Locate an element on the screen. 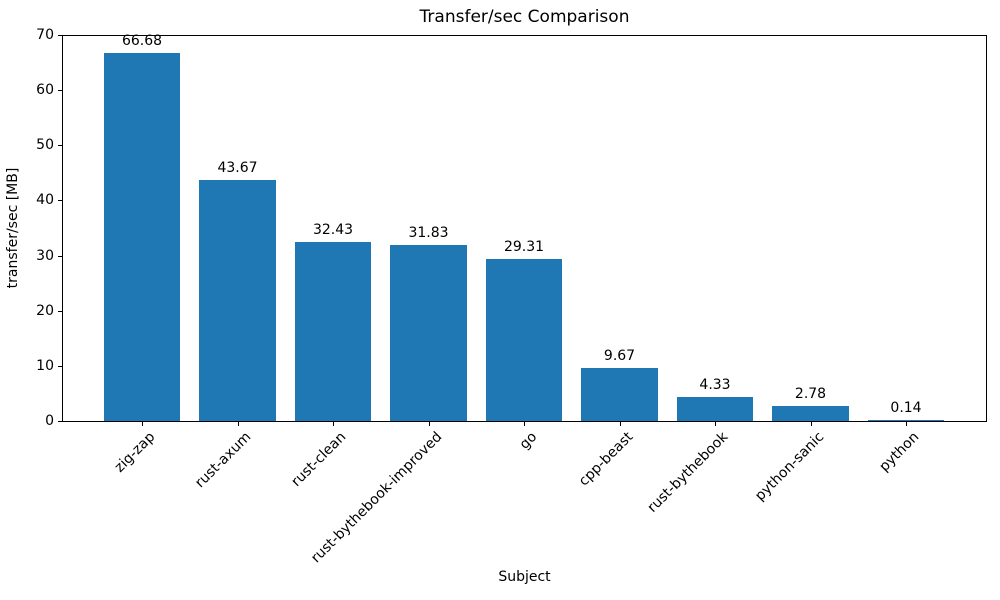  bar-rust-axum is located at coordinates (237, 300).